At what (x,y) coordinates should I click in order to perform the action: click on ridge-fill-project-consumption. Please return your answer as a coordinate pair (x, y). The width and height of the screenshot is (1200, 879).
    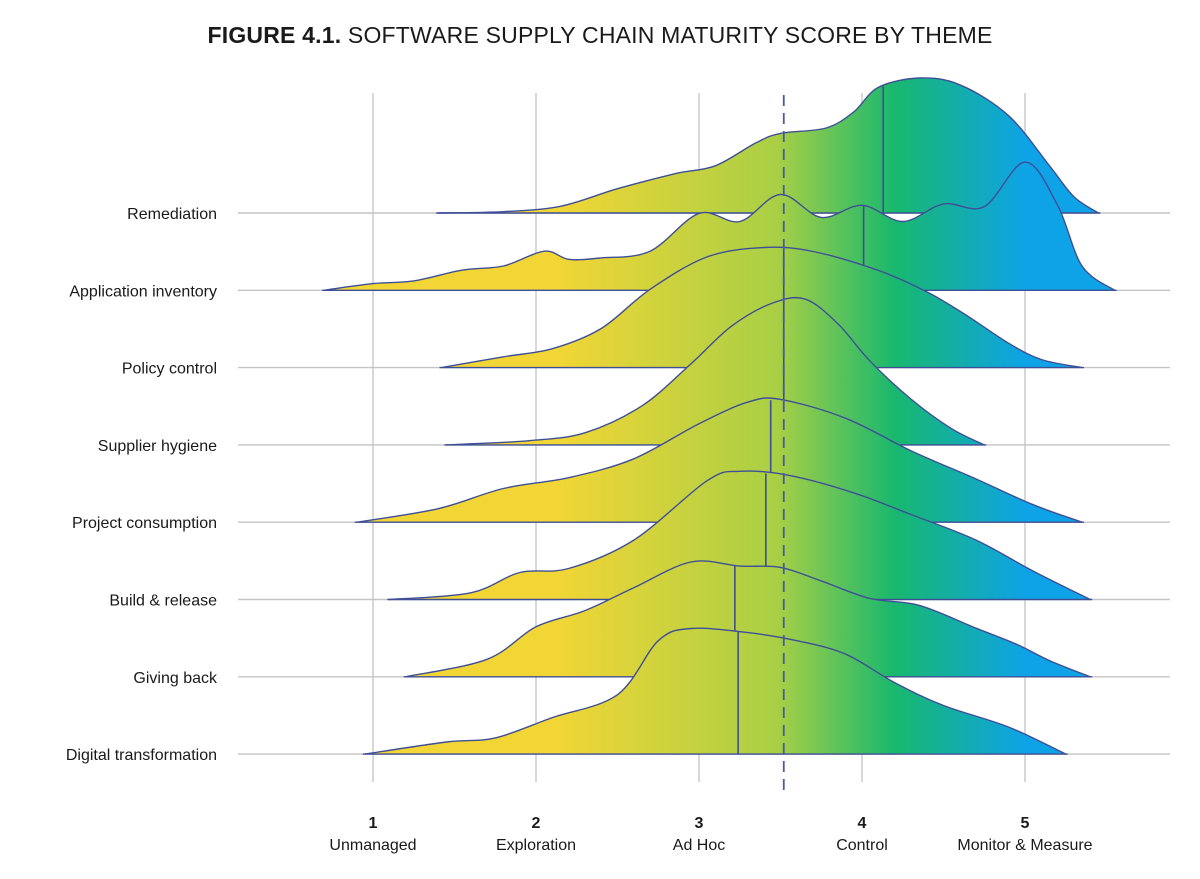
    Looking at the image, I should click on (719, 460).